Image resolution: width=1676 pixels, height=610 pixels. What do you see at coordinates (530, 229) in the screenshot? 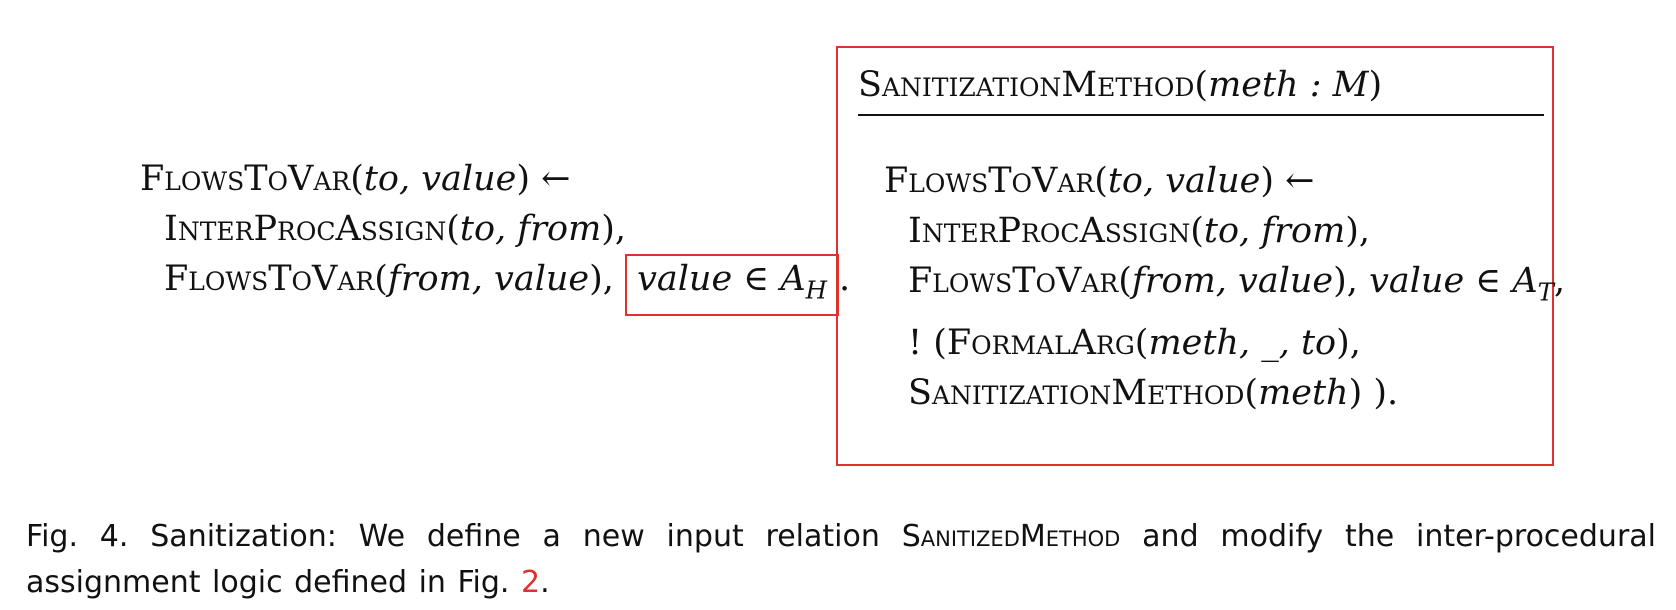
I see `left-body1-args: to, from` at bounding box center [530, 229].